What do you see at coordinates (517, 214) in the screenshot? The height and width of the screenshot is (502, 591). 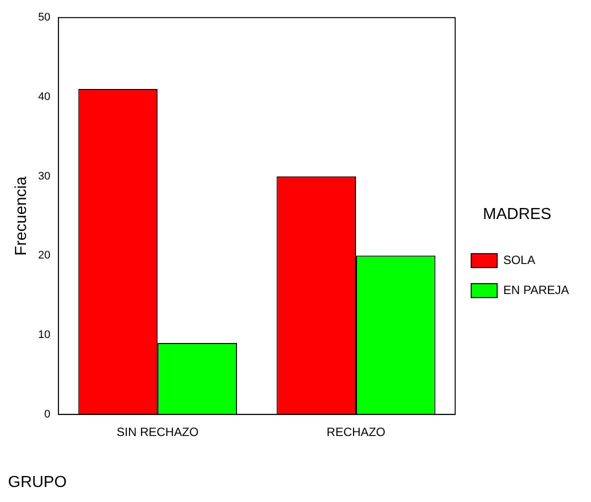 I see `legend-title: MADRES` at bounding box center [517, 214].